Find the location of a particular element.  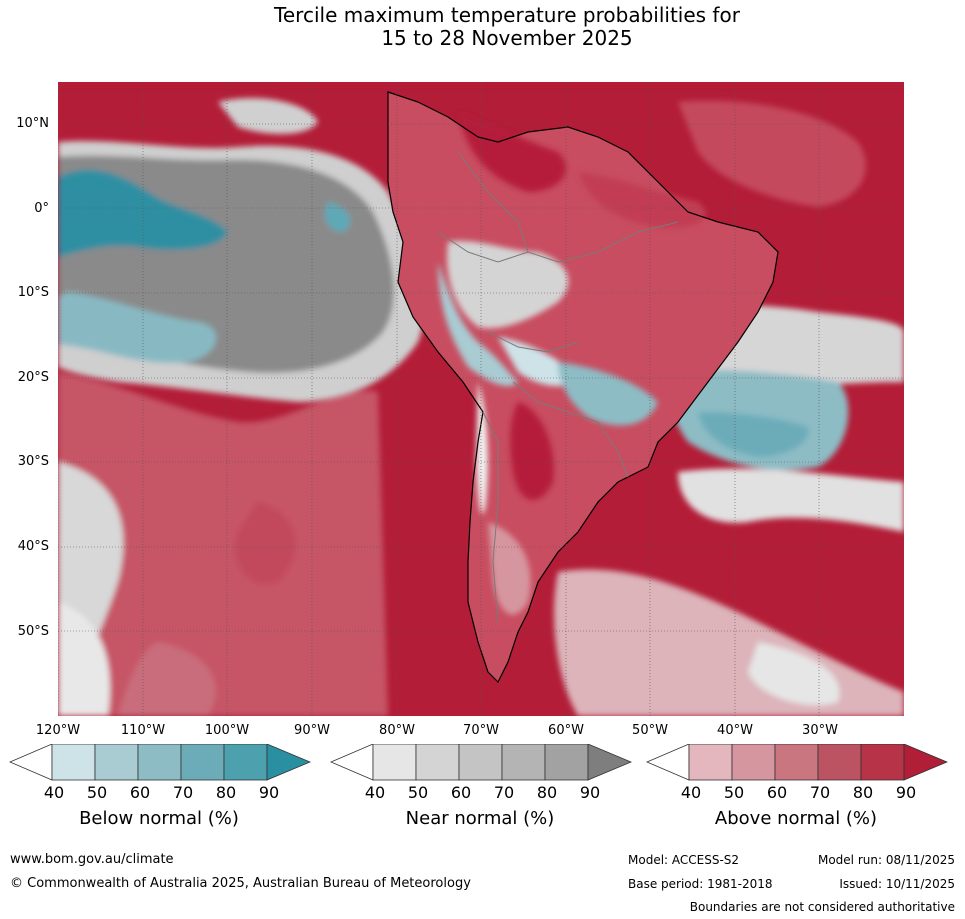

lat-label-40s: 40°S is located at coordinates (33, 546).